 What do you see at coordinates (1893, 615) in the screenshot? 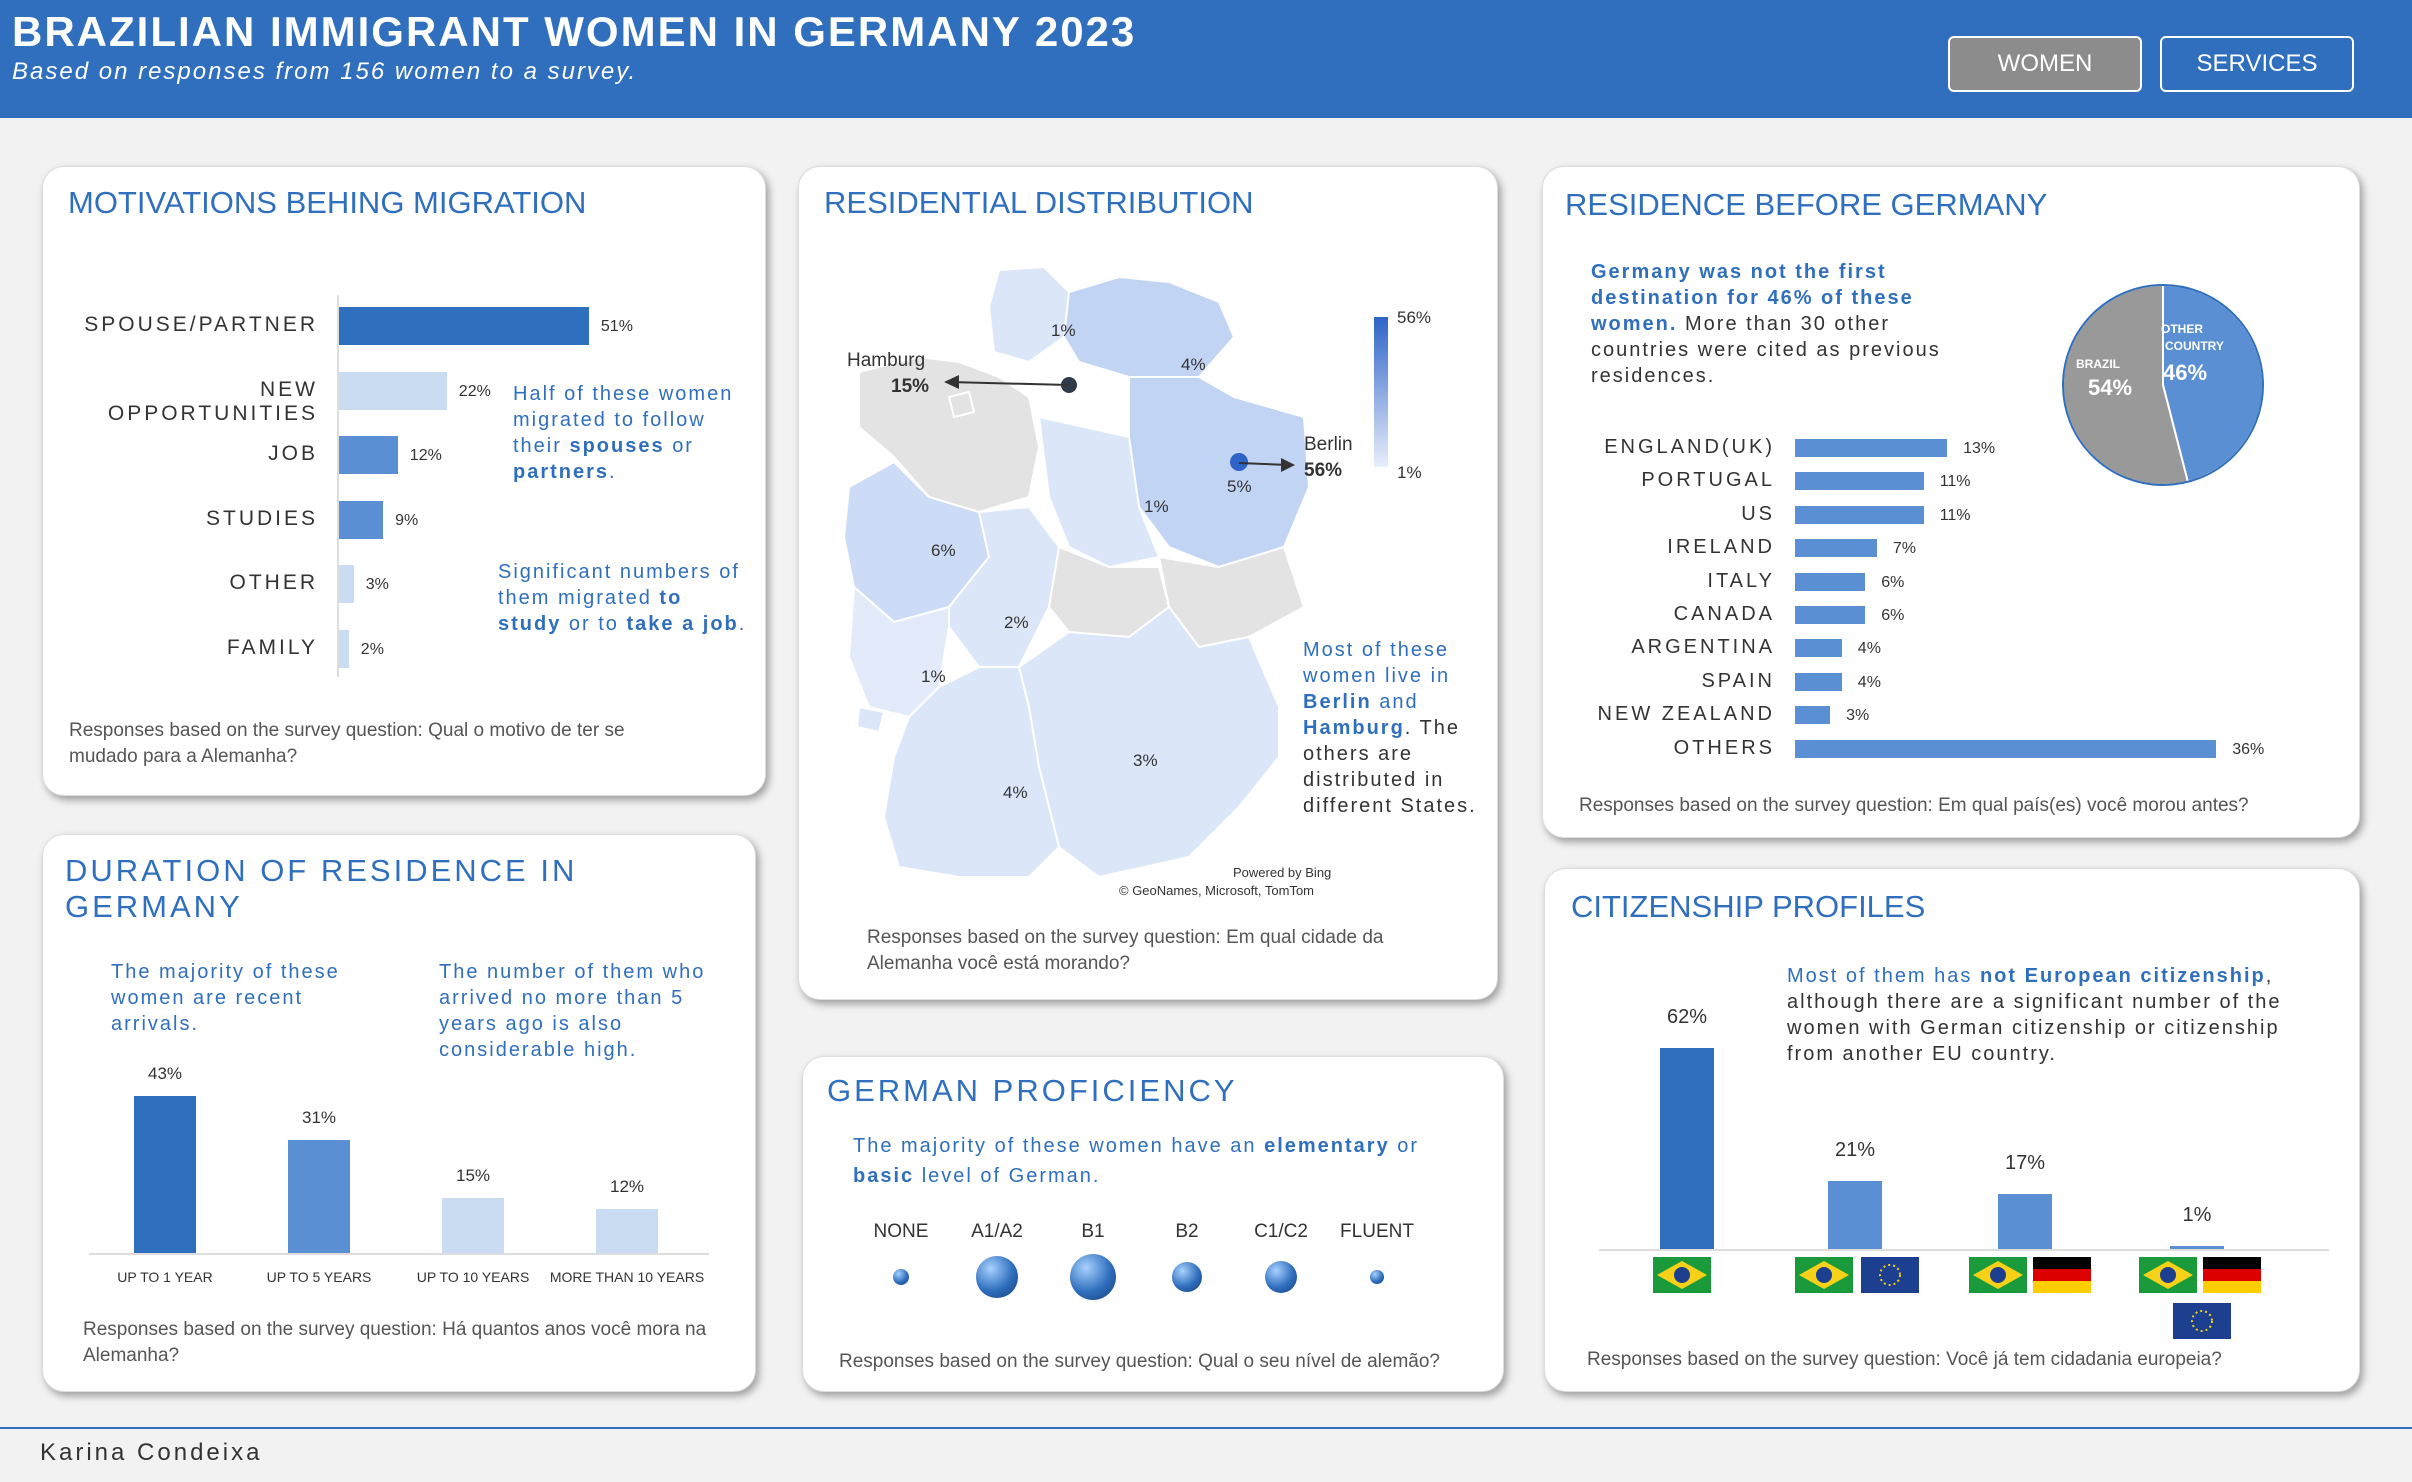
I see `bar-value-label: 6%` at bounding box center [1893, 615].